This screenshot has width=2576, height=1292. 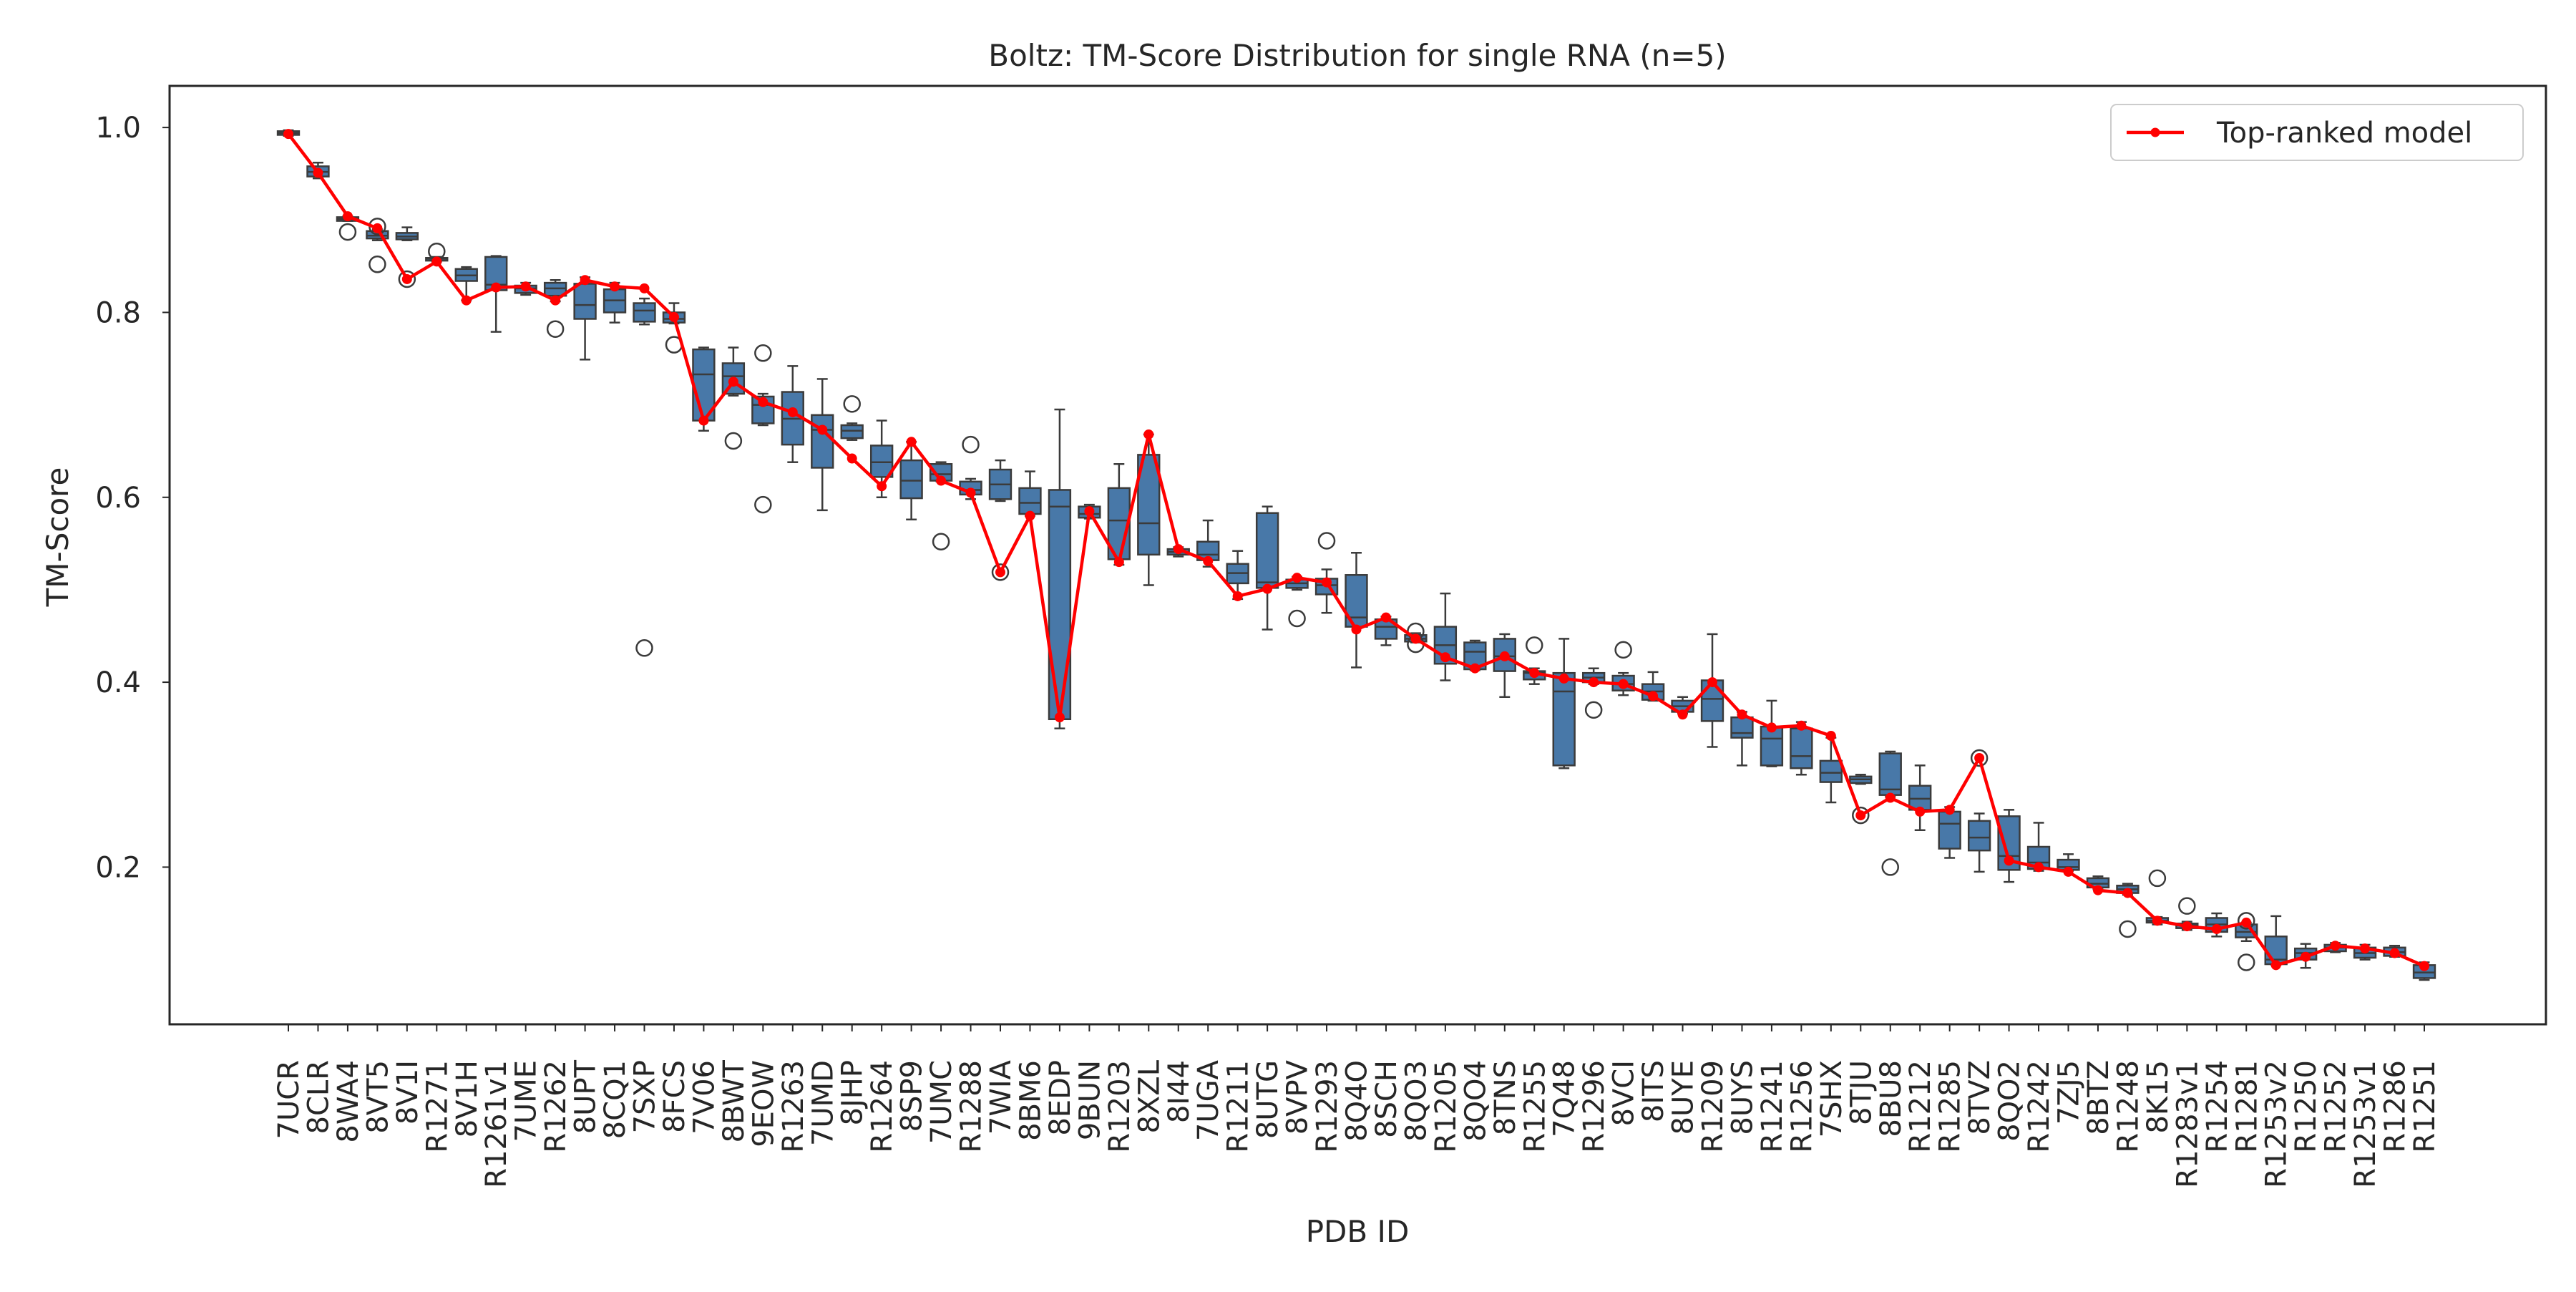 What do you see at coordinates (318, 1097) in the screenshot?
I see `x-tick-label: 8CLR` at bounding box center [318, 1097].